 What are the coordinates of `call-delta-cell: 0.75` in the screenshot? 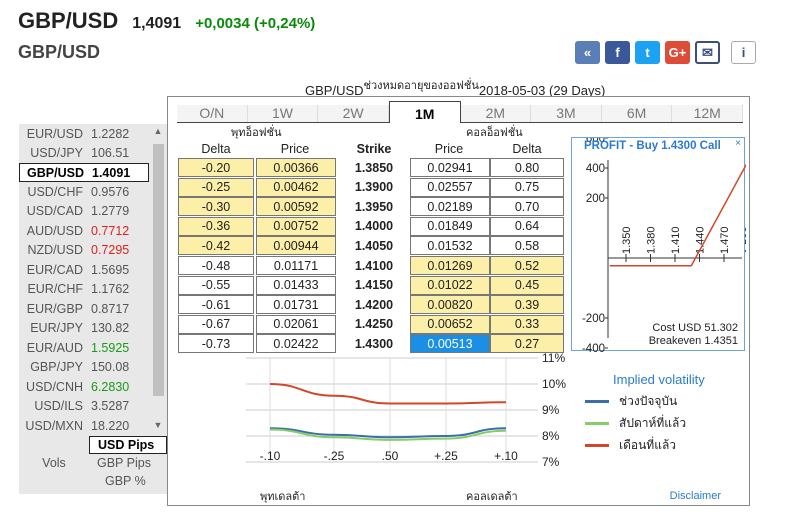 It's located at (527, 187).